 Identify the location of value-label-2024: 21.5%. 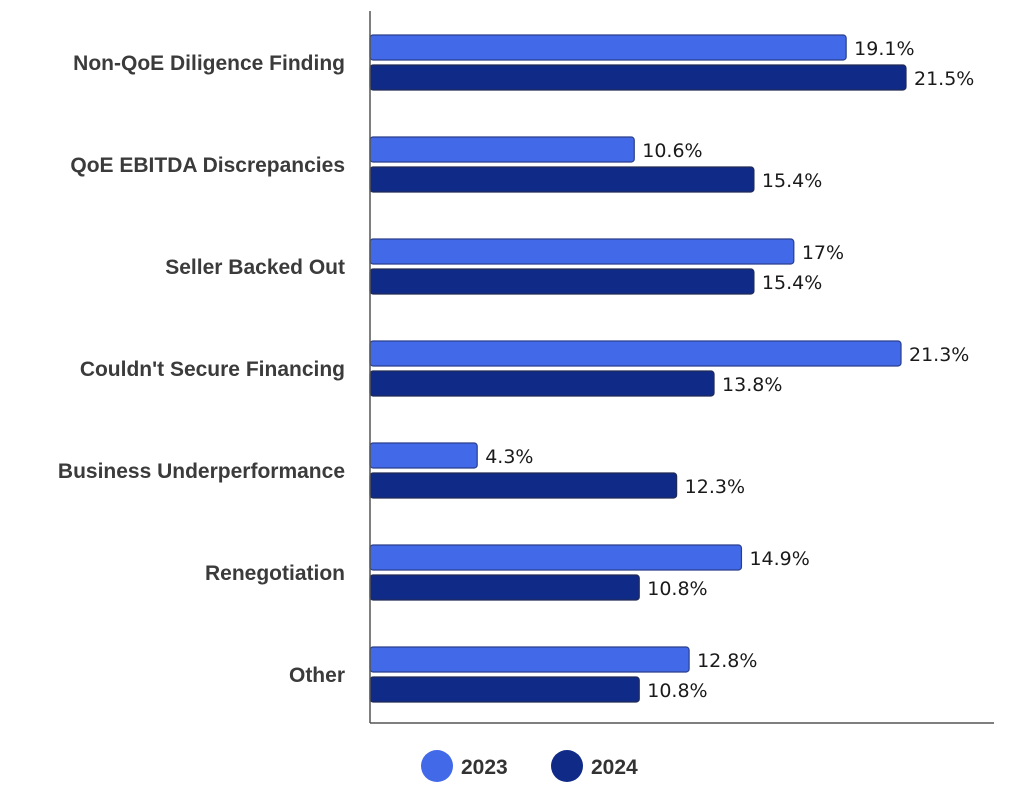
(944, 79).